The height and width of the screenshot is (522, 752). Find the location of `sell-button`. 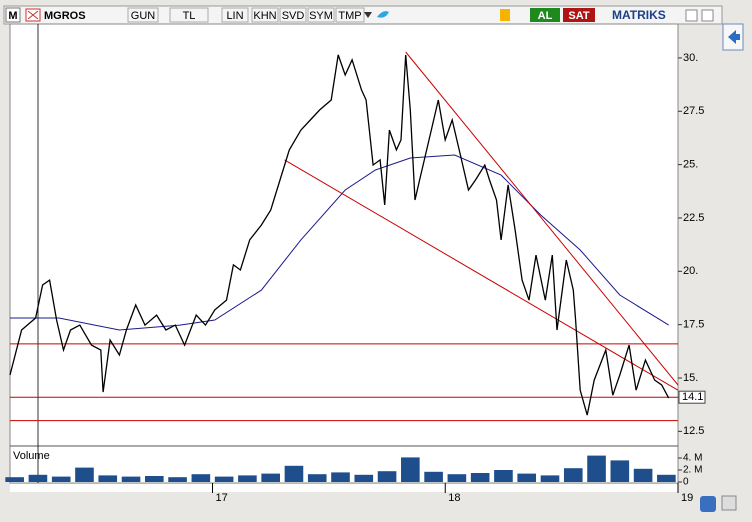

sell-button is located at coordinates (579, 15).